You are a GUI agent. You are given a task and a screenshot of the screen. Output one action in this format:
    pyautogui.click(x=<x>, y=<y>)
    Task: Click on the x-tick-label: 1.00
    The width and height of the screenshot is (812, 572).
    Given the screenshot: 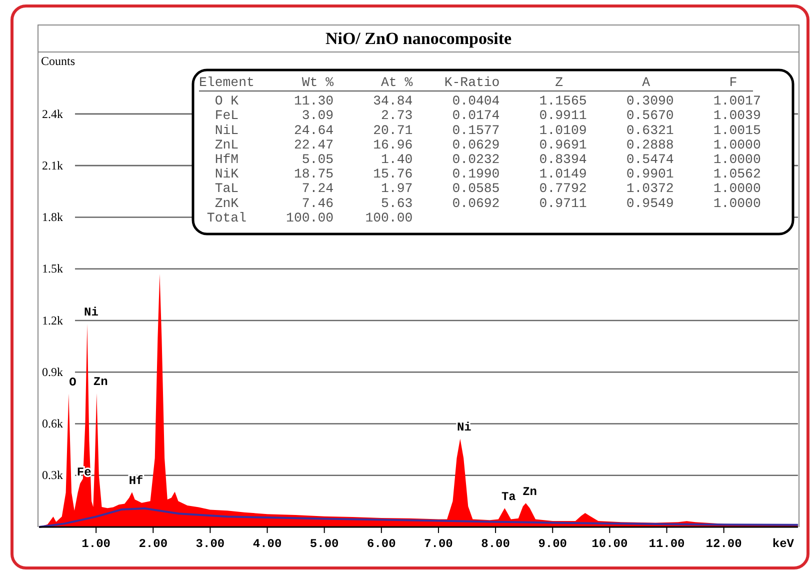 What is the action you would take?
    pyautogui.click(x=96, y=543)
    